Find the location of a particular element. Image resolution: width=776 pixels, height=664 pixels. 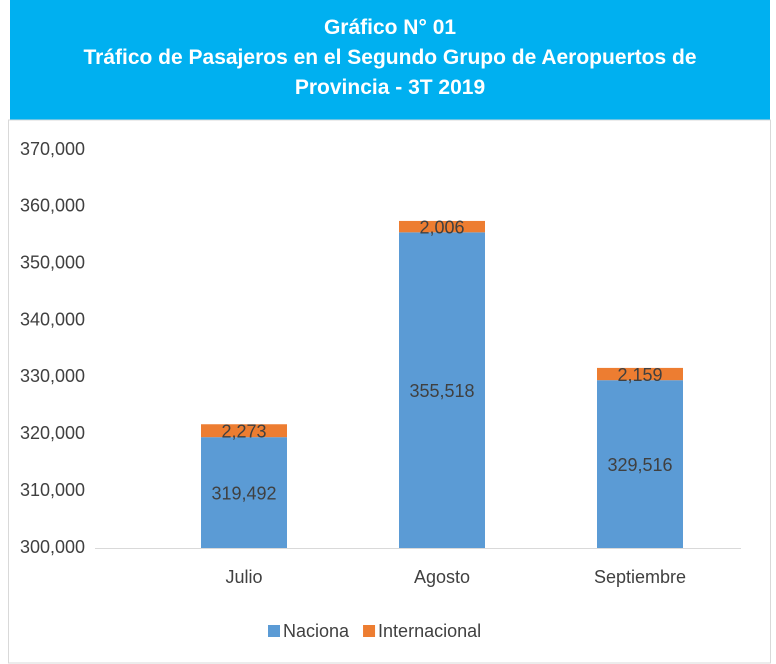

data-label: 355,518 is located at coordinates (441, 391).